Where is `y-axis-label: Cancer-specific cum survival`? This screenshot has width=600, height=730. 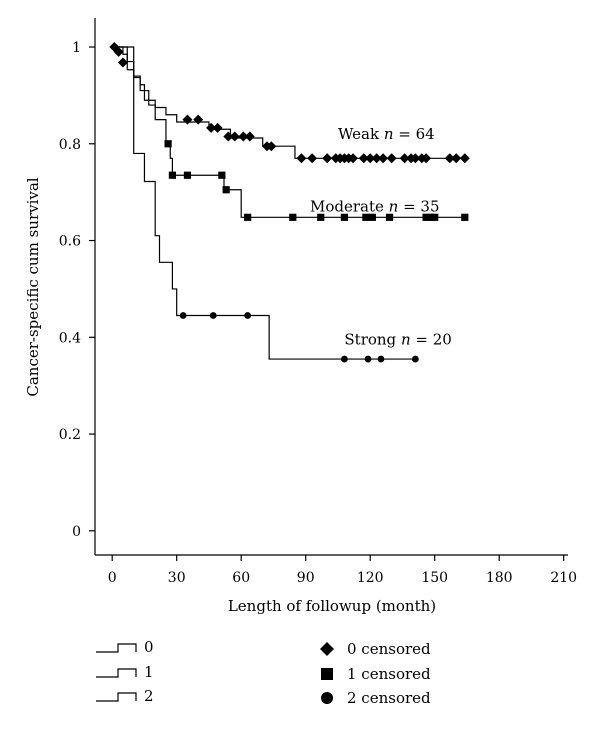
y-axis-label: Cancer-specific cum survival is located at coordinates (33, 286).